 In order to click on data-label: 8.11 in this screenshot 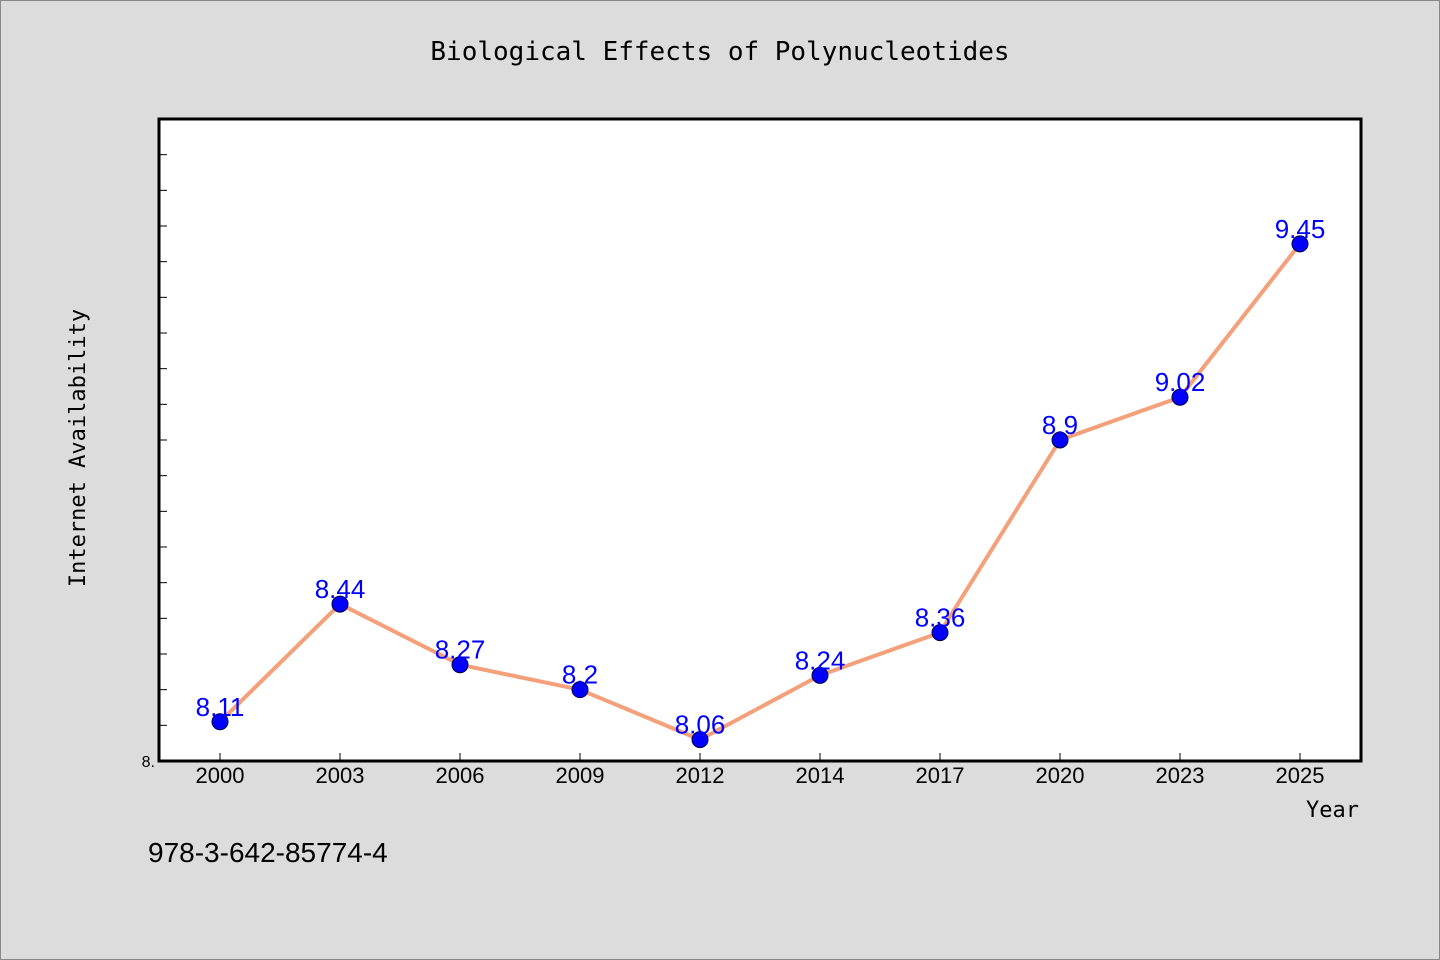, I will do `click(220, 707)`.